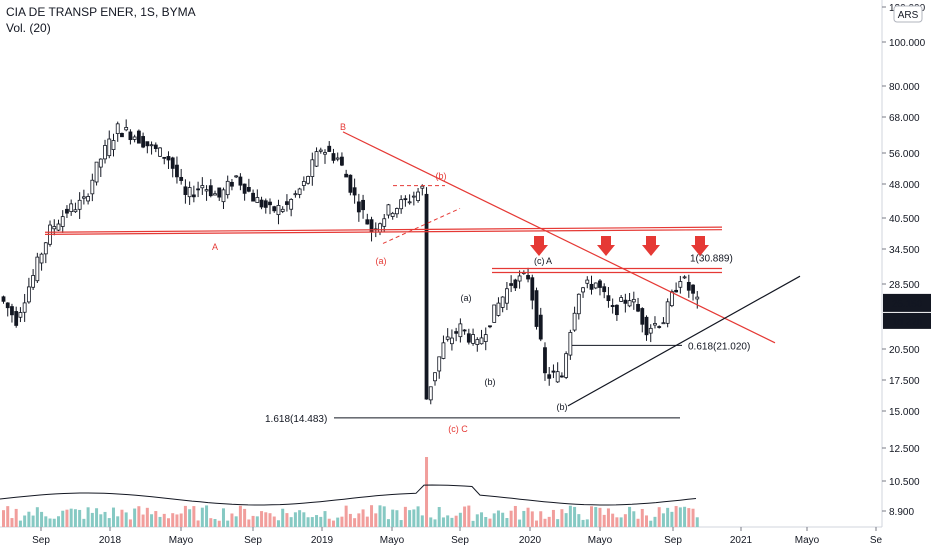 This screenshot has width=932, height=550. What do you see at coordinates (908, 14) in the screenshot?
I see `currency-badge` at bounding box center [908, 14].